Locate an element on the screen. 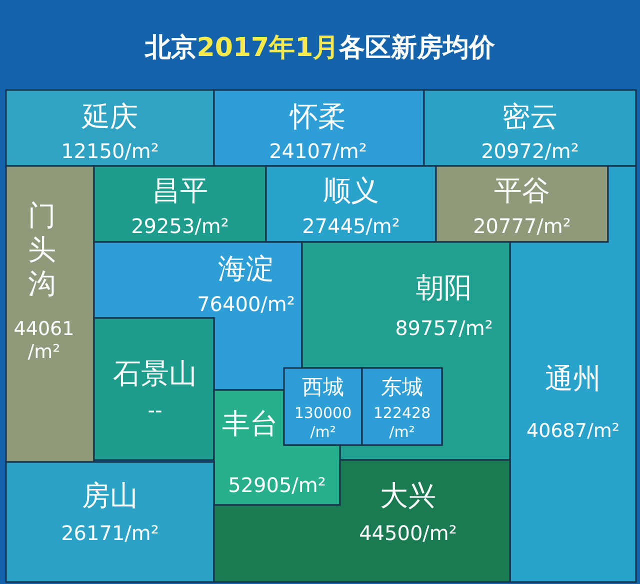  category-label: 平谷 is located at coordinates (522, 190).